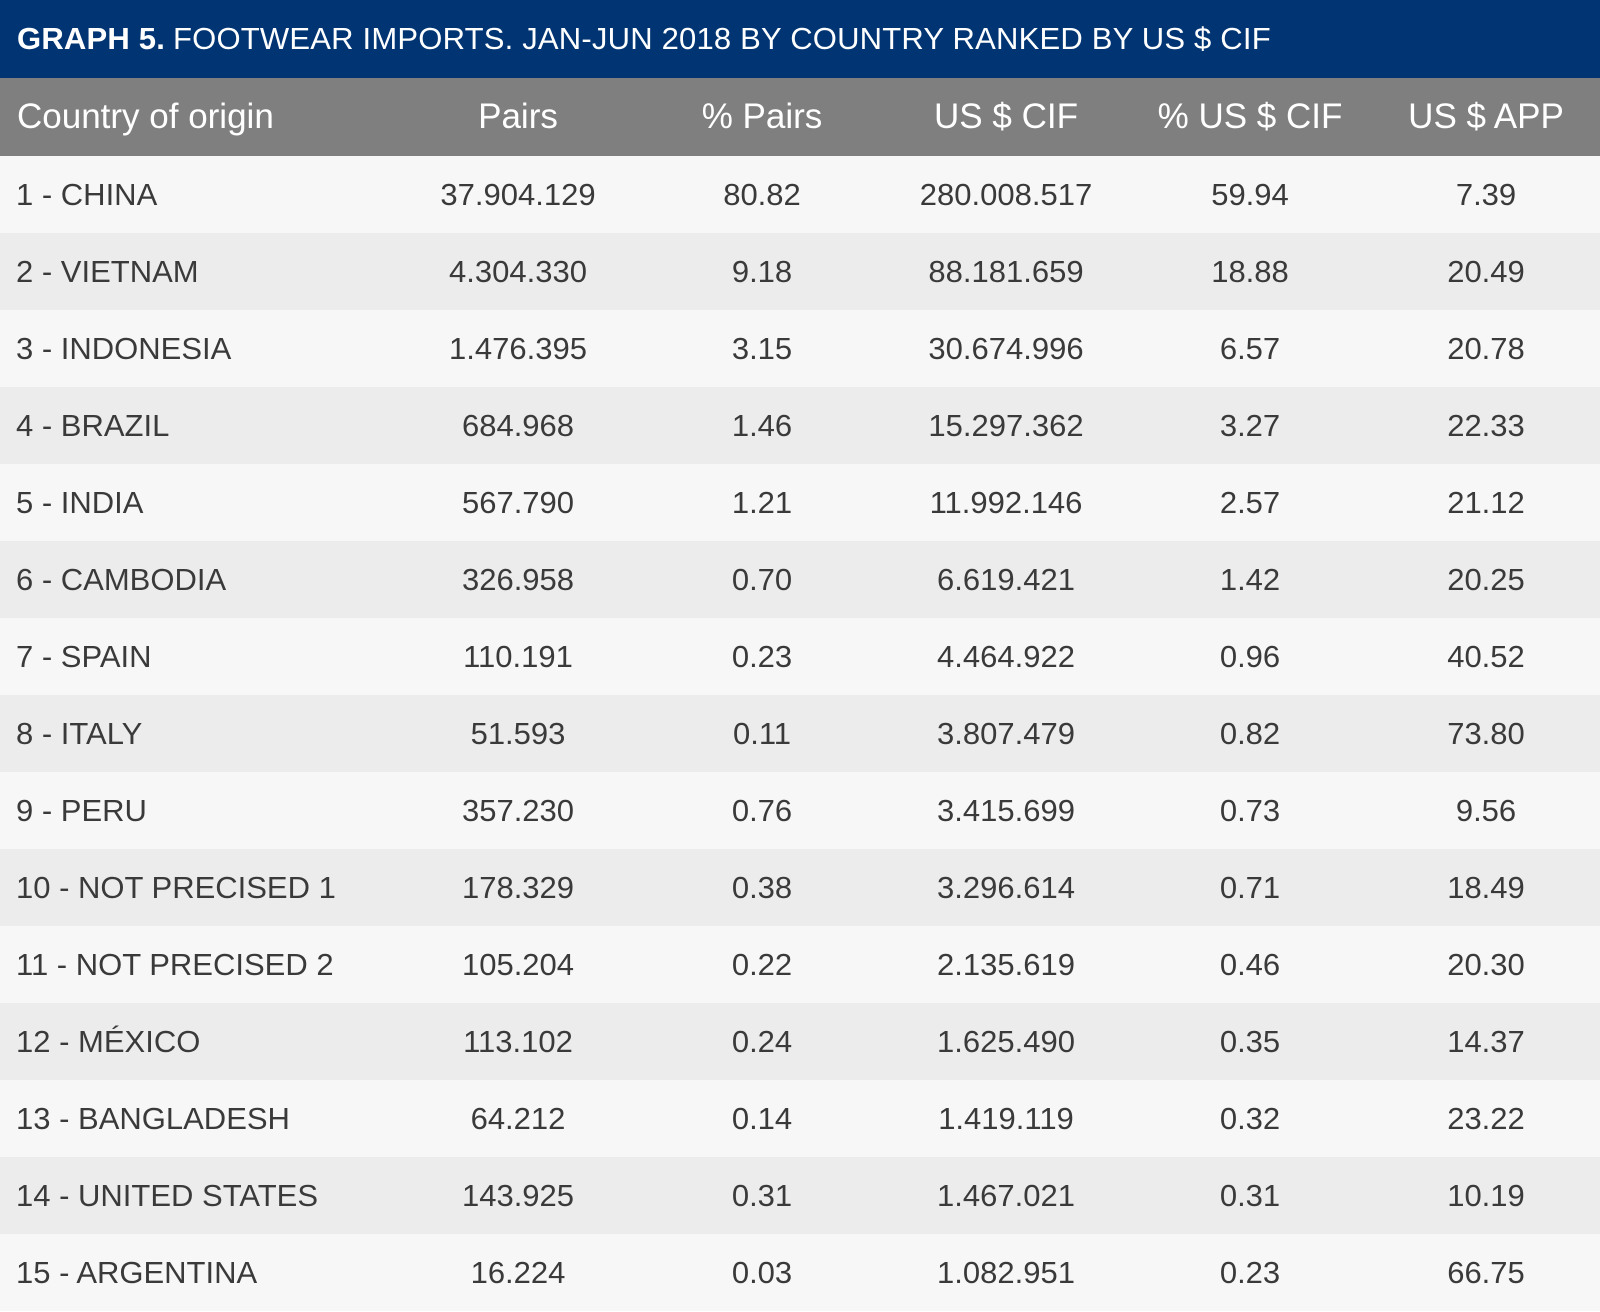 The image size is (1600, 1312). I want to click on cell-pct-pairs: 0.11, so click(762, 733).